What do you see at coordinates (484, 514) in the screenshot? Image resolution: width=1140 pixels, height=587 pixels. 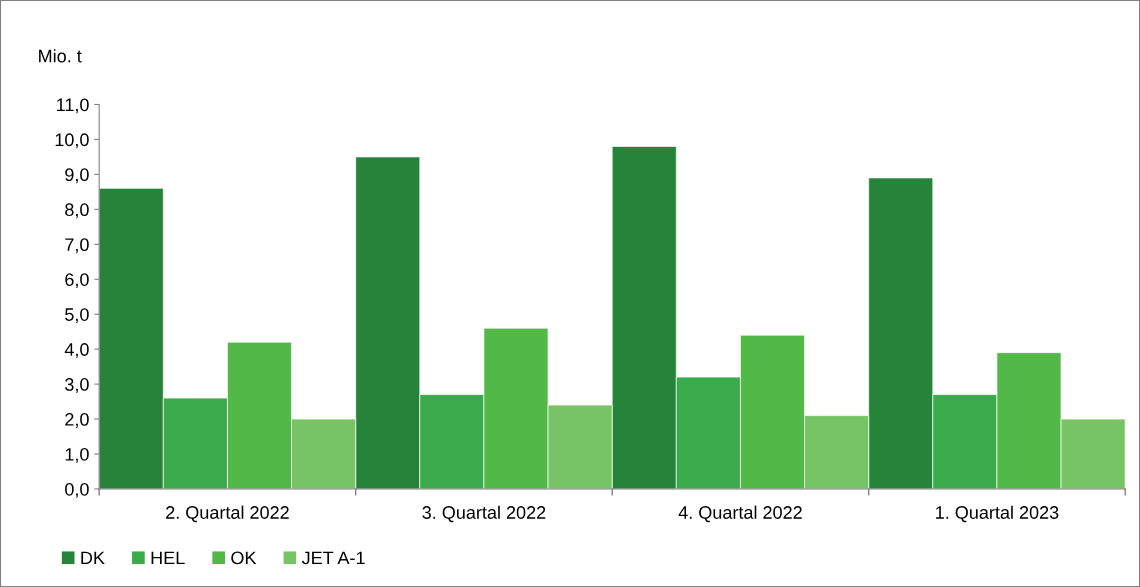 I see `x-tick-label: 3. Quartal 2022` at bounding box center [484, 514].